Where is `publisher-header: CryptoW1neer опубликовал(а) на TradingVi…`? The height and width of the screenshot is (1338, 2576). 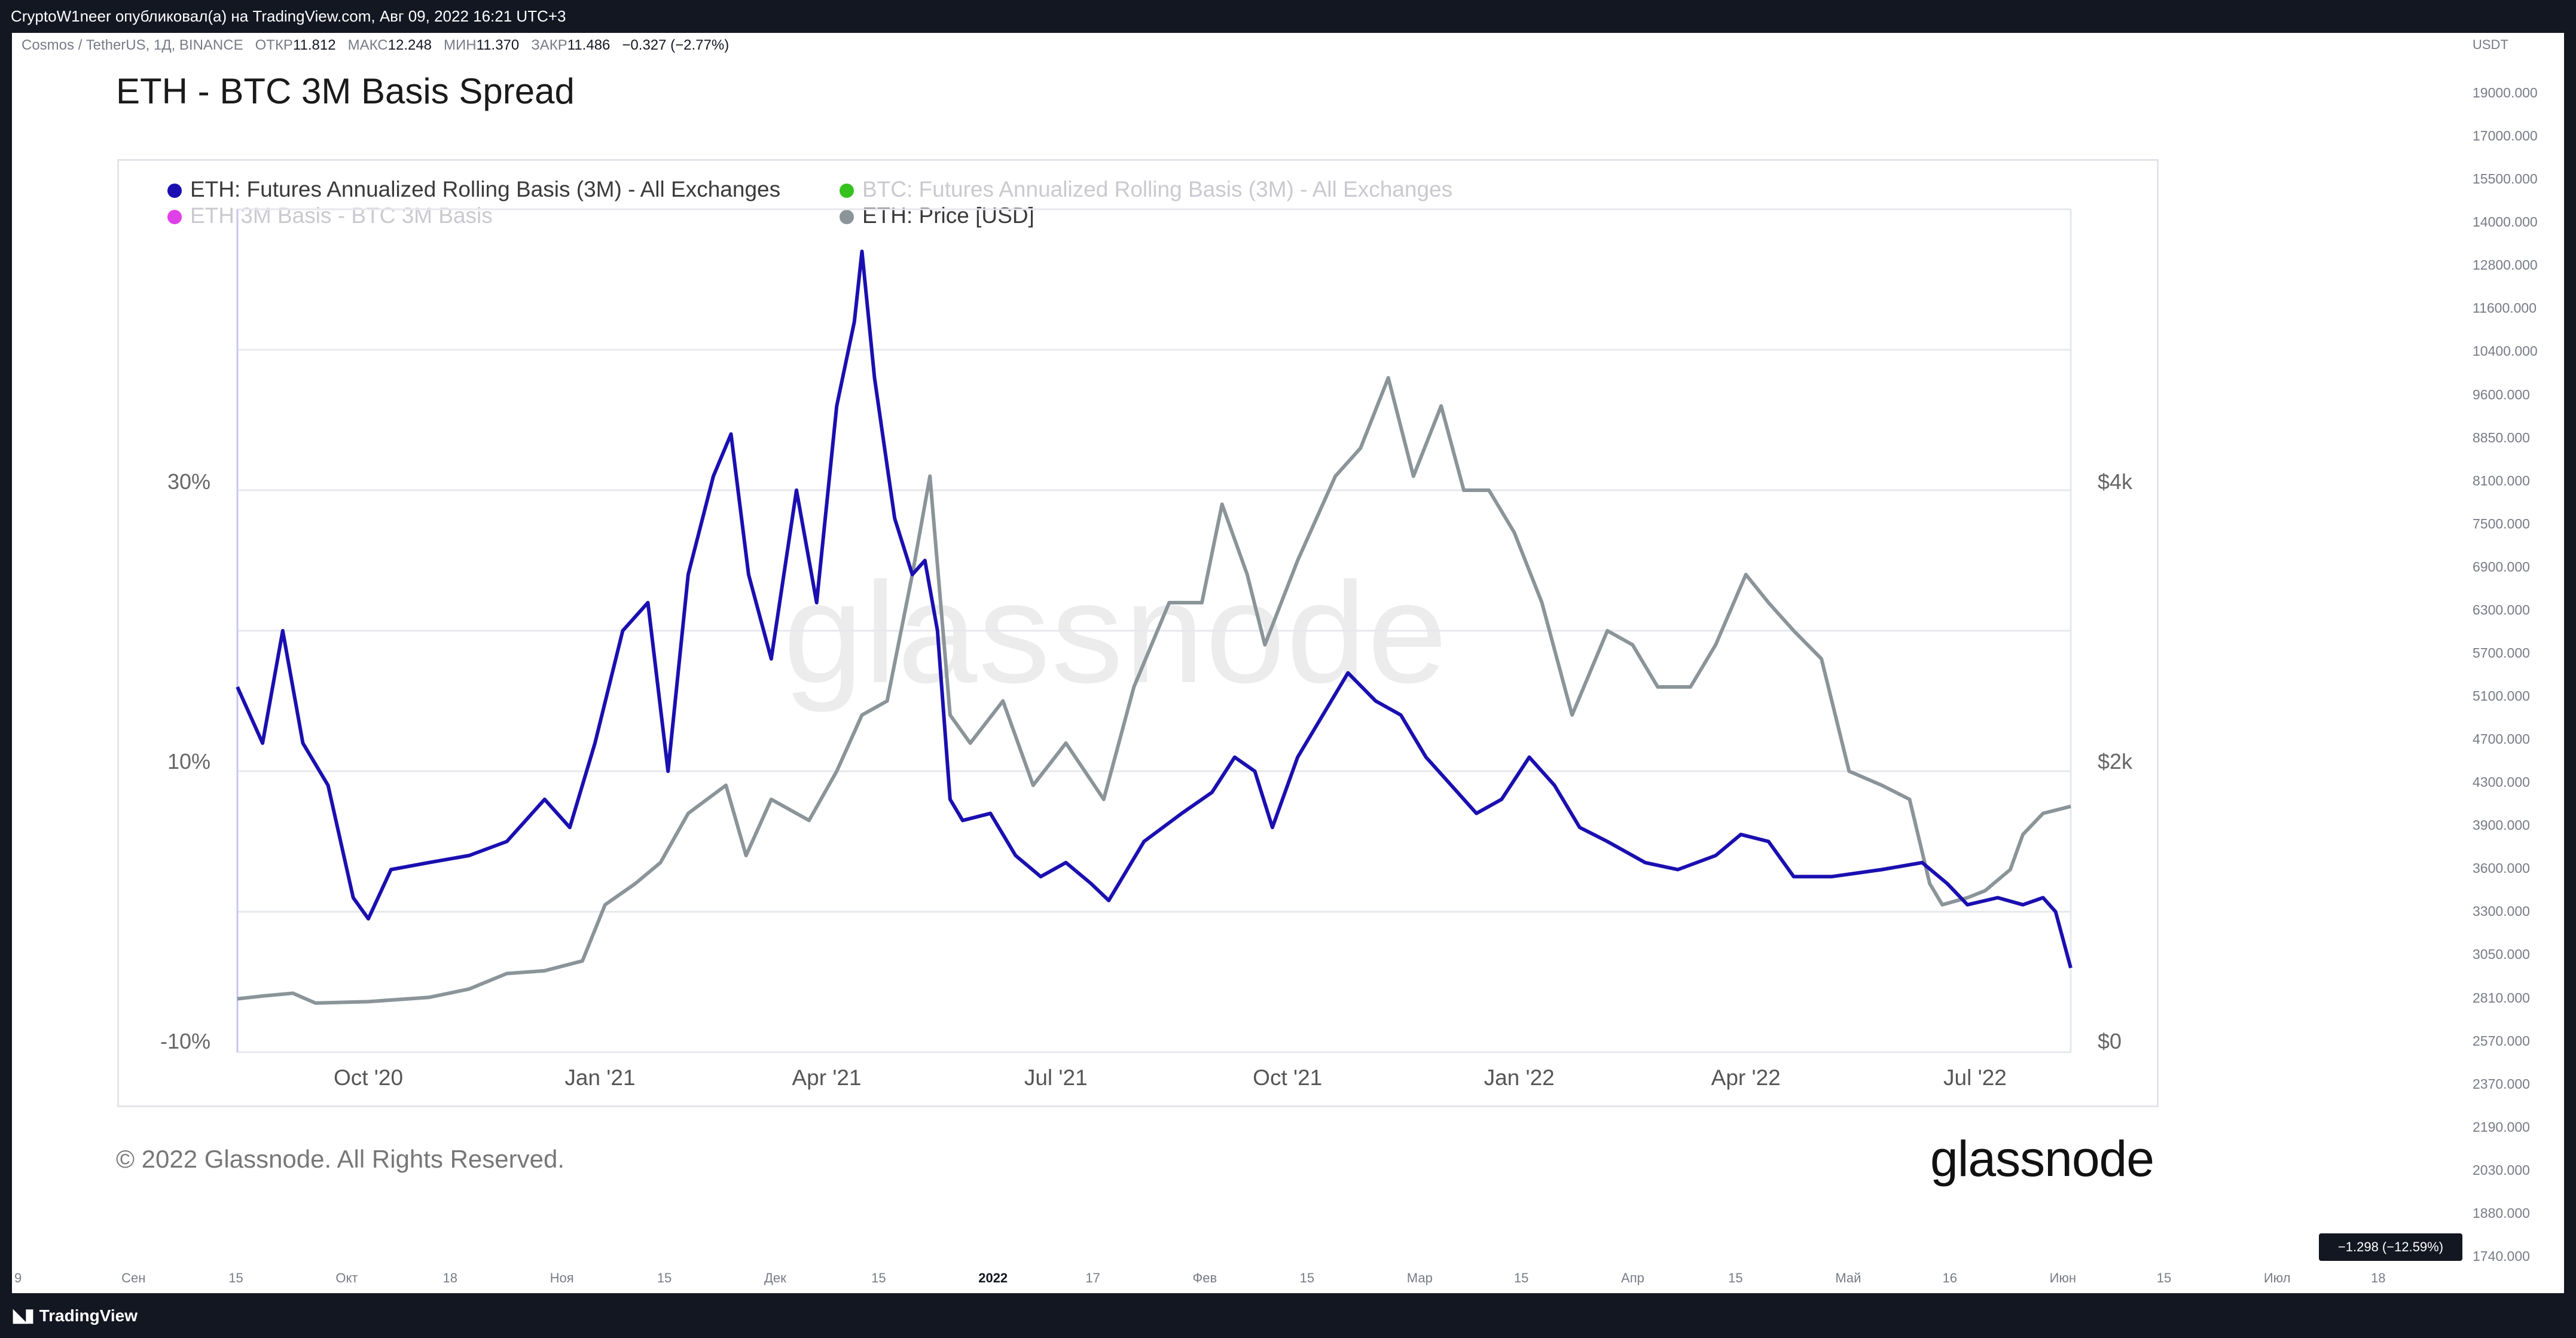 publisher-header: CryptoW1neer опубликовал(а) на TradingVi… is located at coordinates (1288, 16).